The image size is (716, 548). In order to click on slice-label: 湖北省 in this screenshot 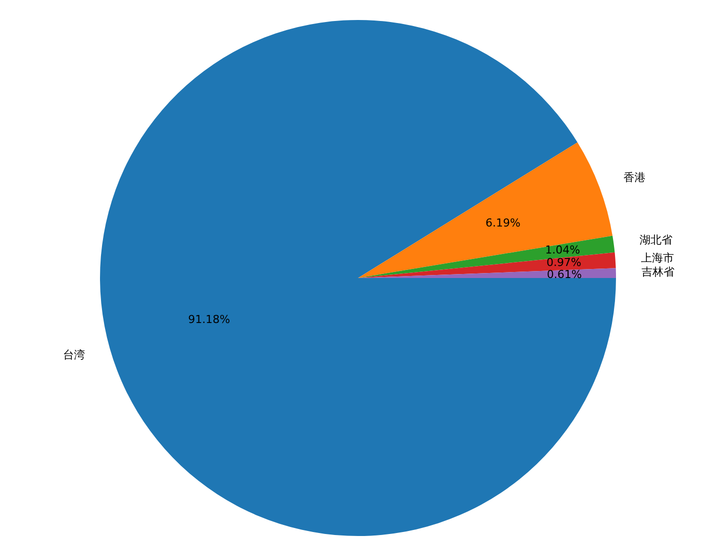, I will do `click(655, 240)`.